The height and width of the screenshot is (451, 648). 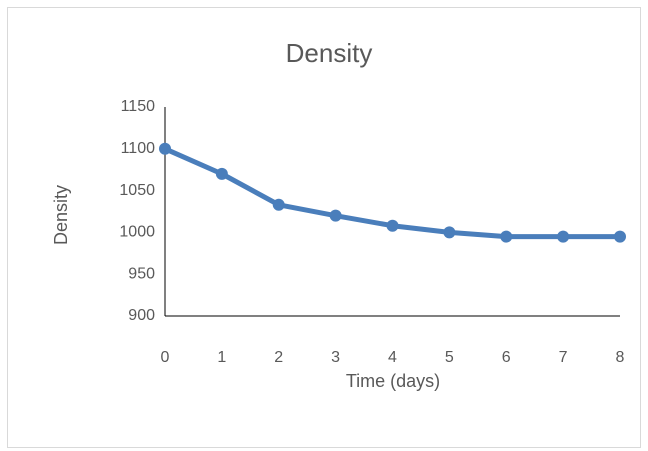 I want to click on y-tick-label: 1150, so click(x=138, y=106).